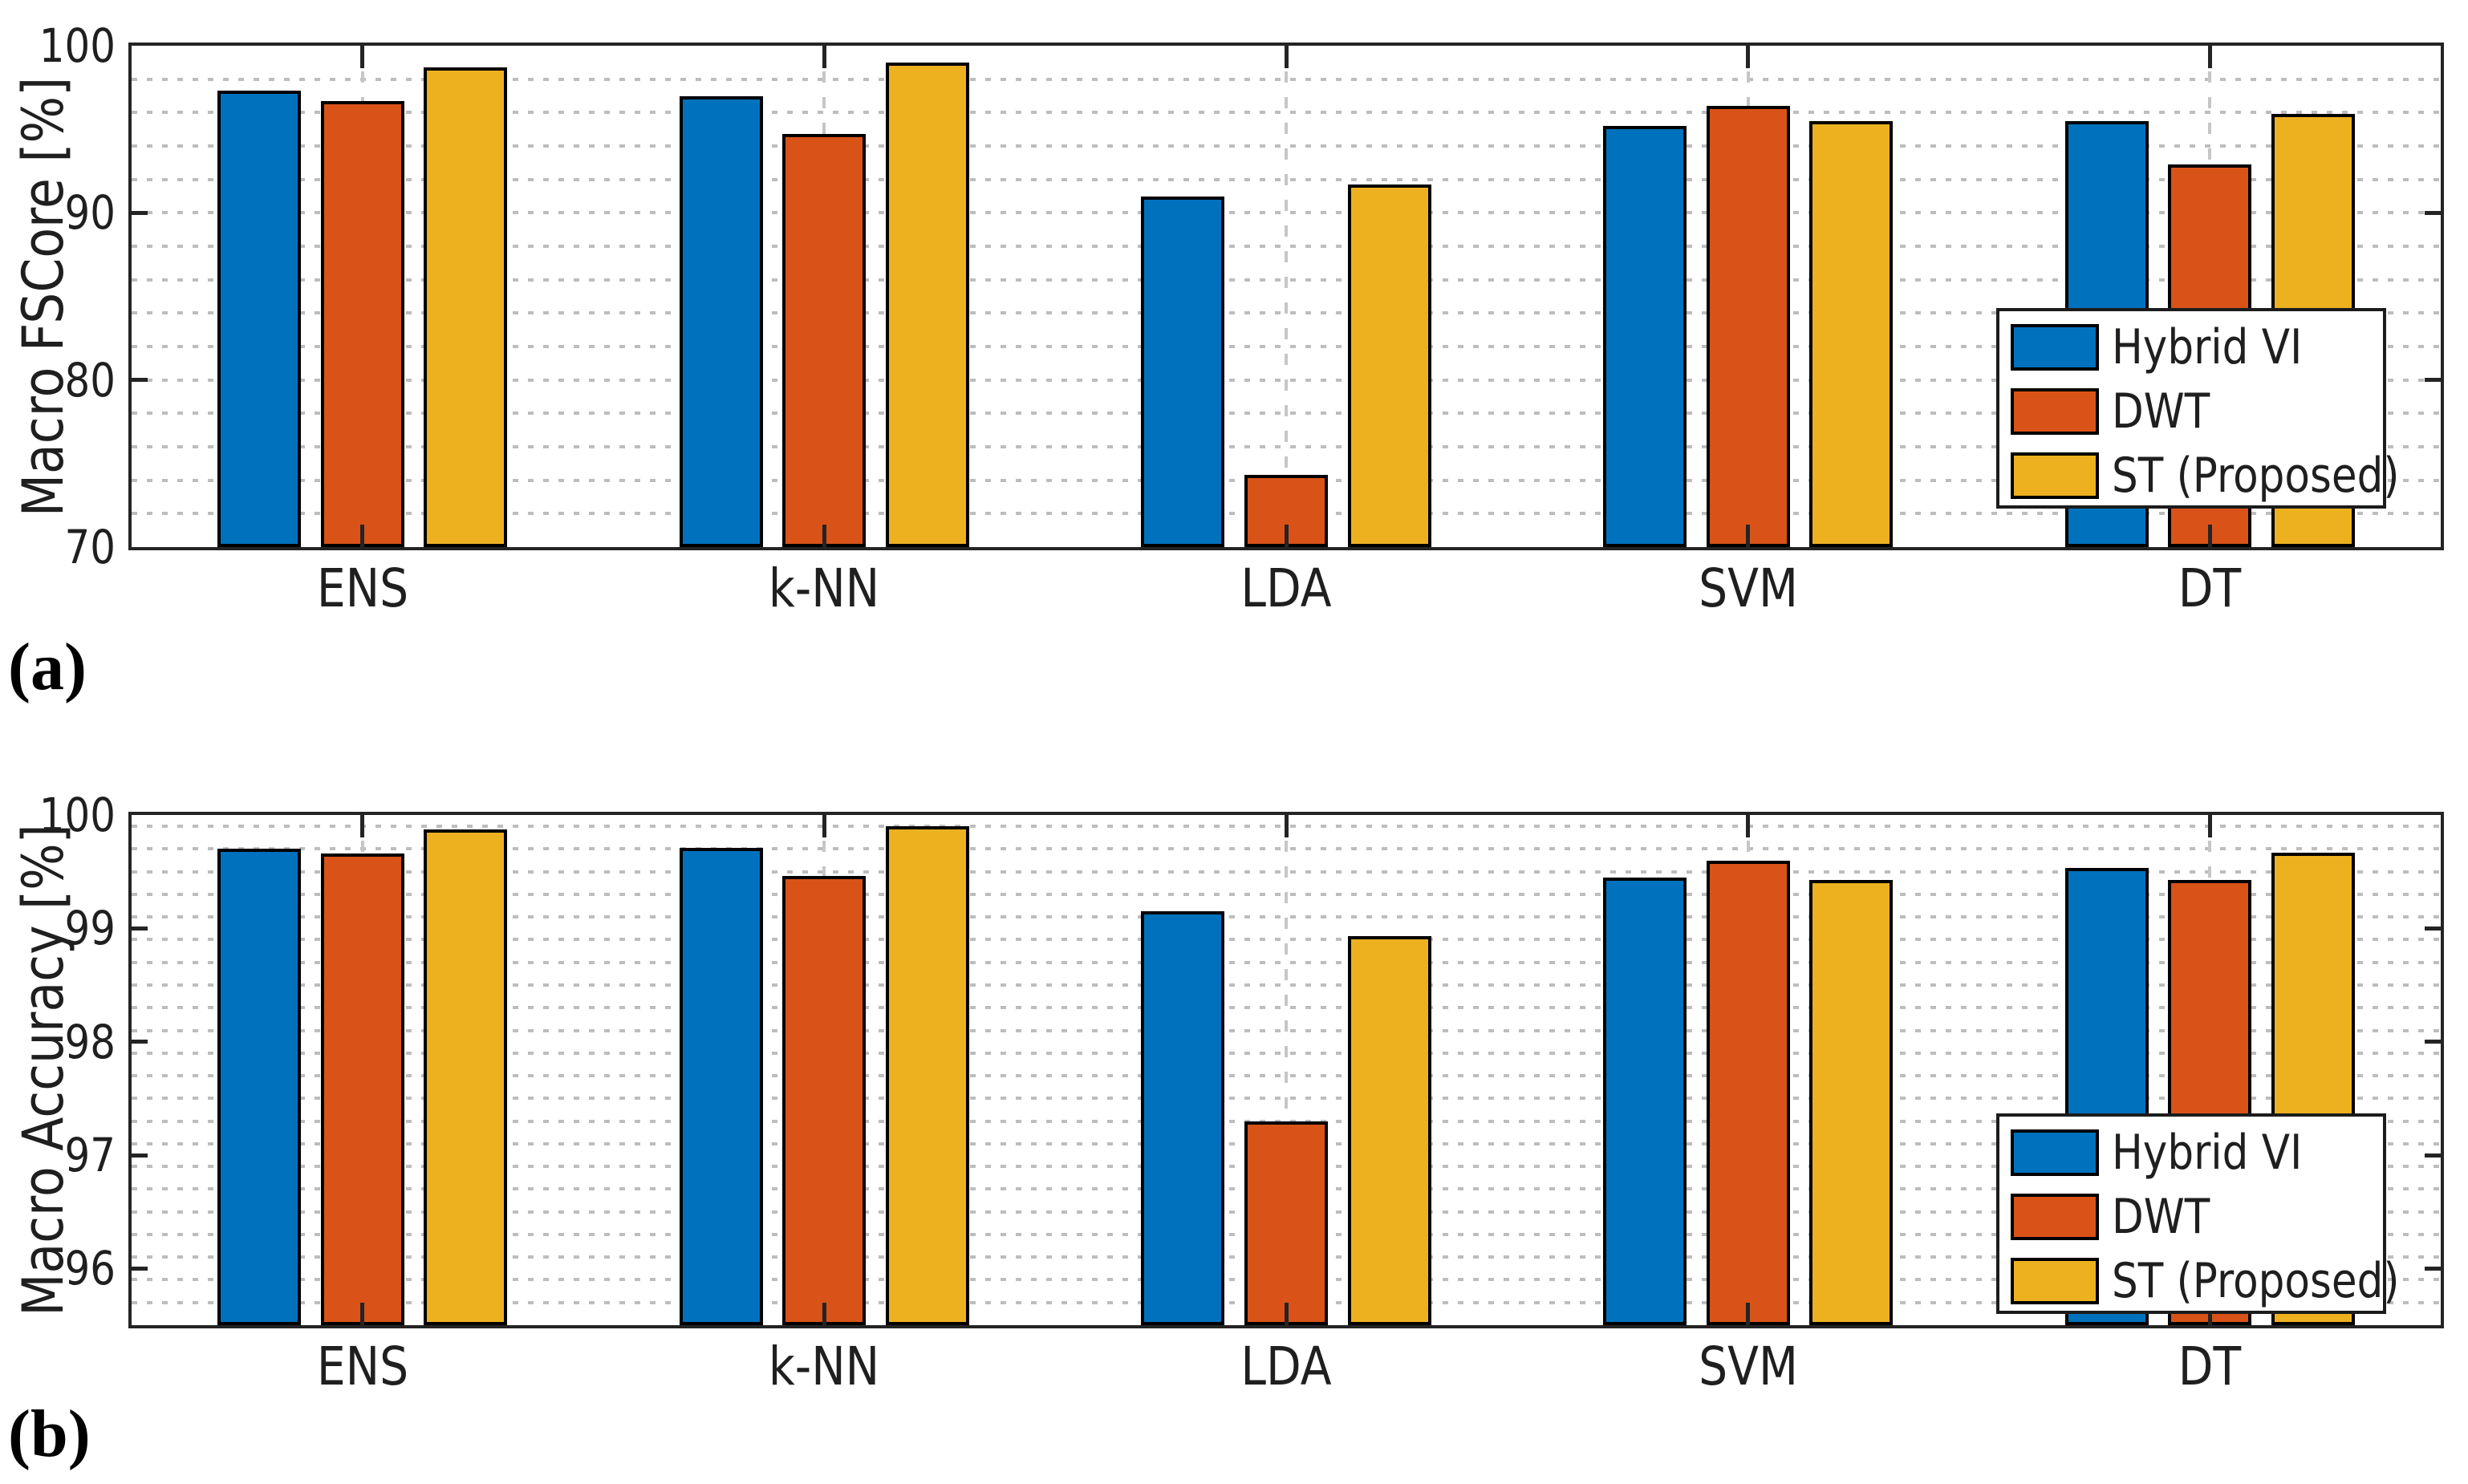  What do you see at coordinates (90, 1041) in the screenshot?
I see `y-tick-label-98: 98` at bounding box center [90, 1041].